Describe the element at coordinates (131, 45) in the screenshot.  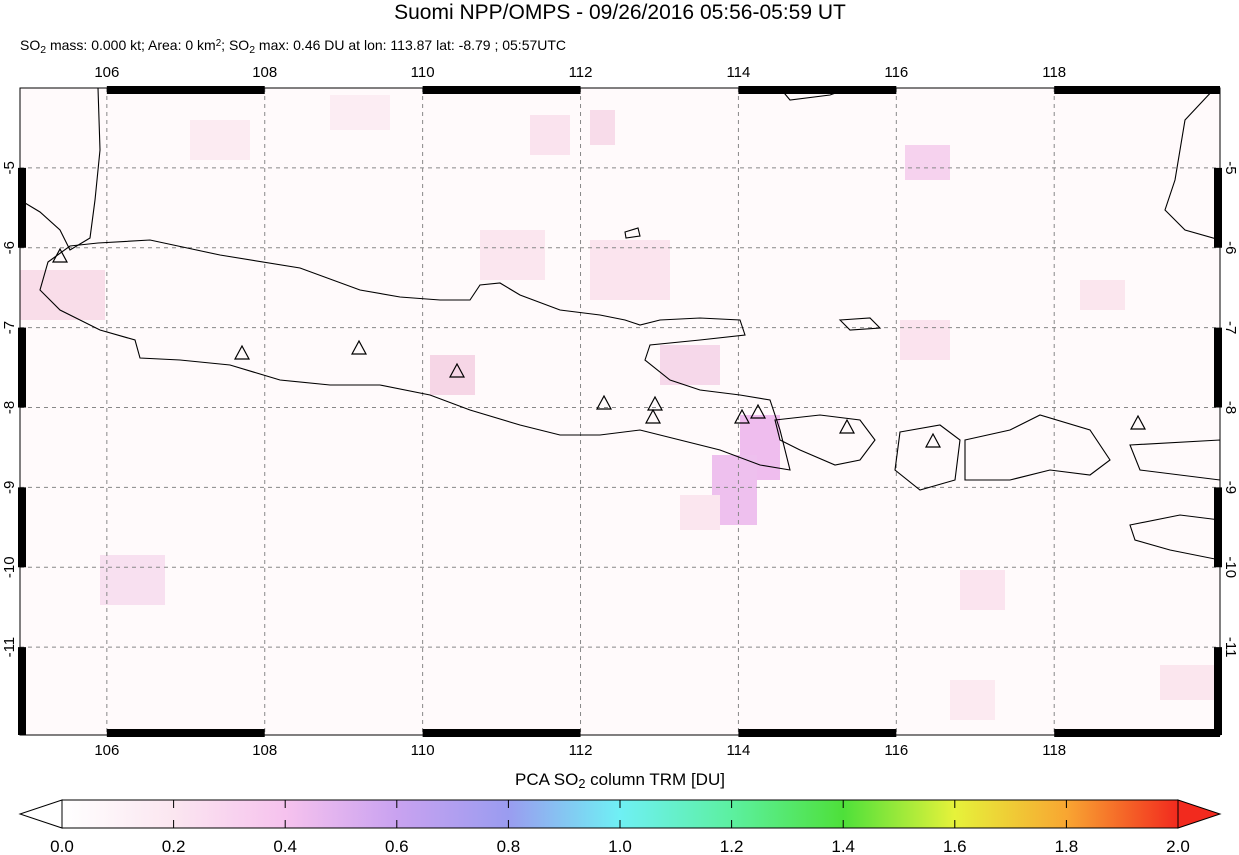
I see `text-part: mass: 0.000 kt; Area: 0 km` at that location.